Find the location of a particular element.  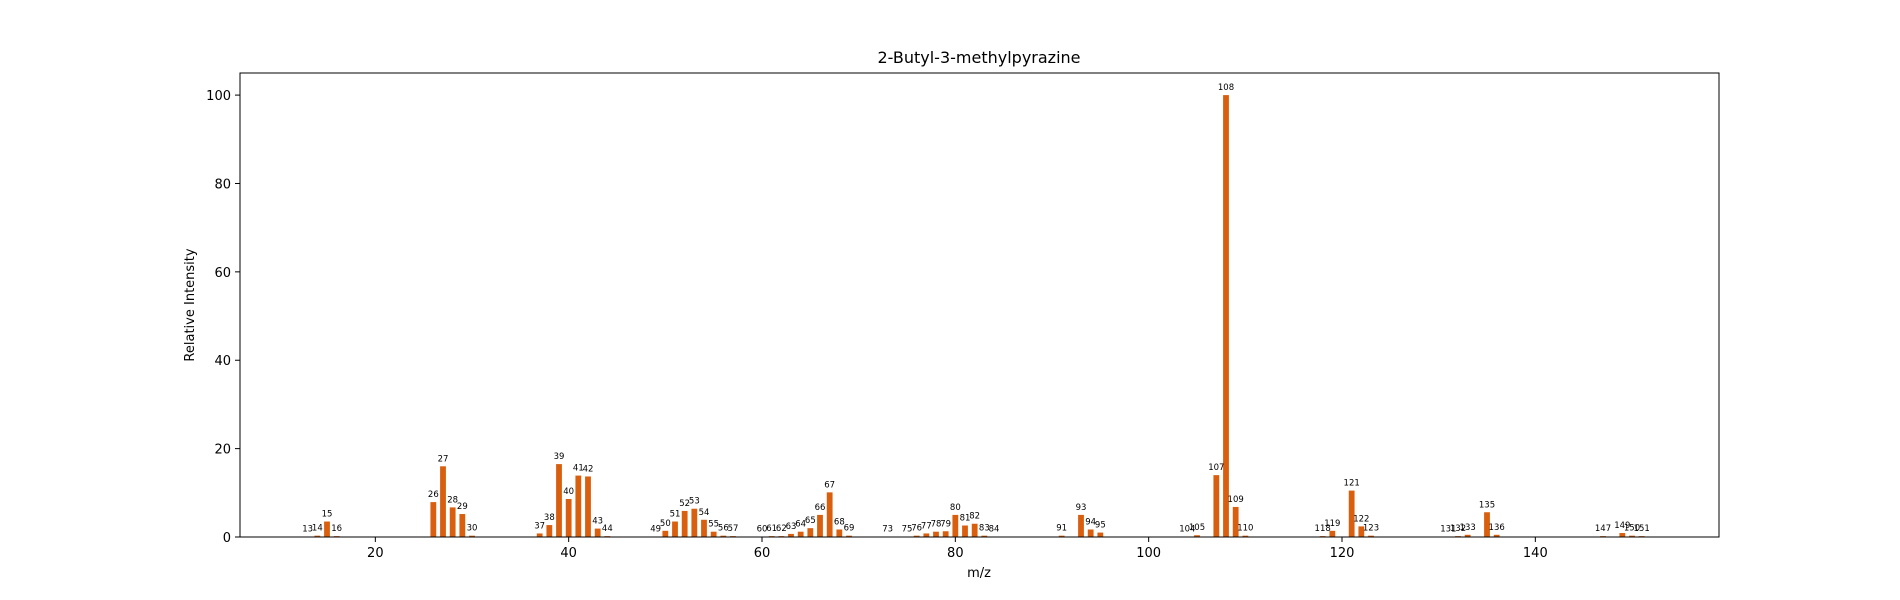

peak-label-77: 77 is located at coordinates (926, 526).